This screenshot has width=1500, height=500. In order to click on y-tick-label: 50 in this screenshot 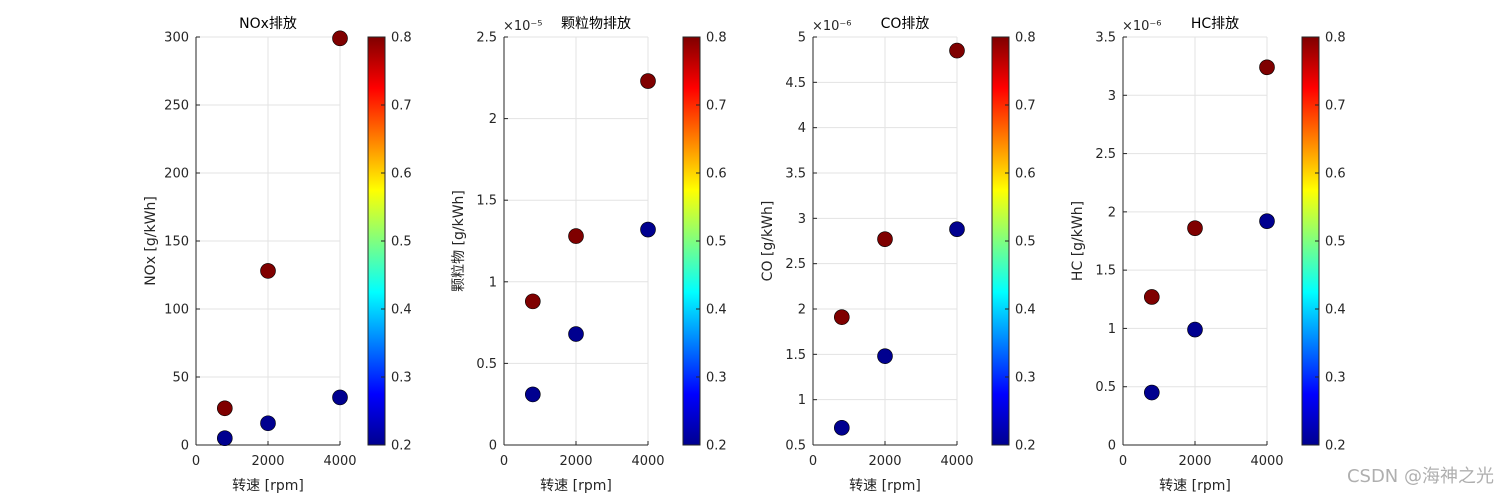, I will do `click(180, 378)`.